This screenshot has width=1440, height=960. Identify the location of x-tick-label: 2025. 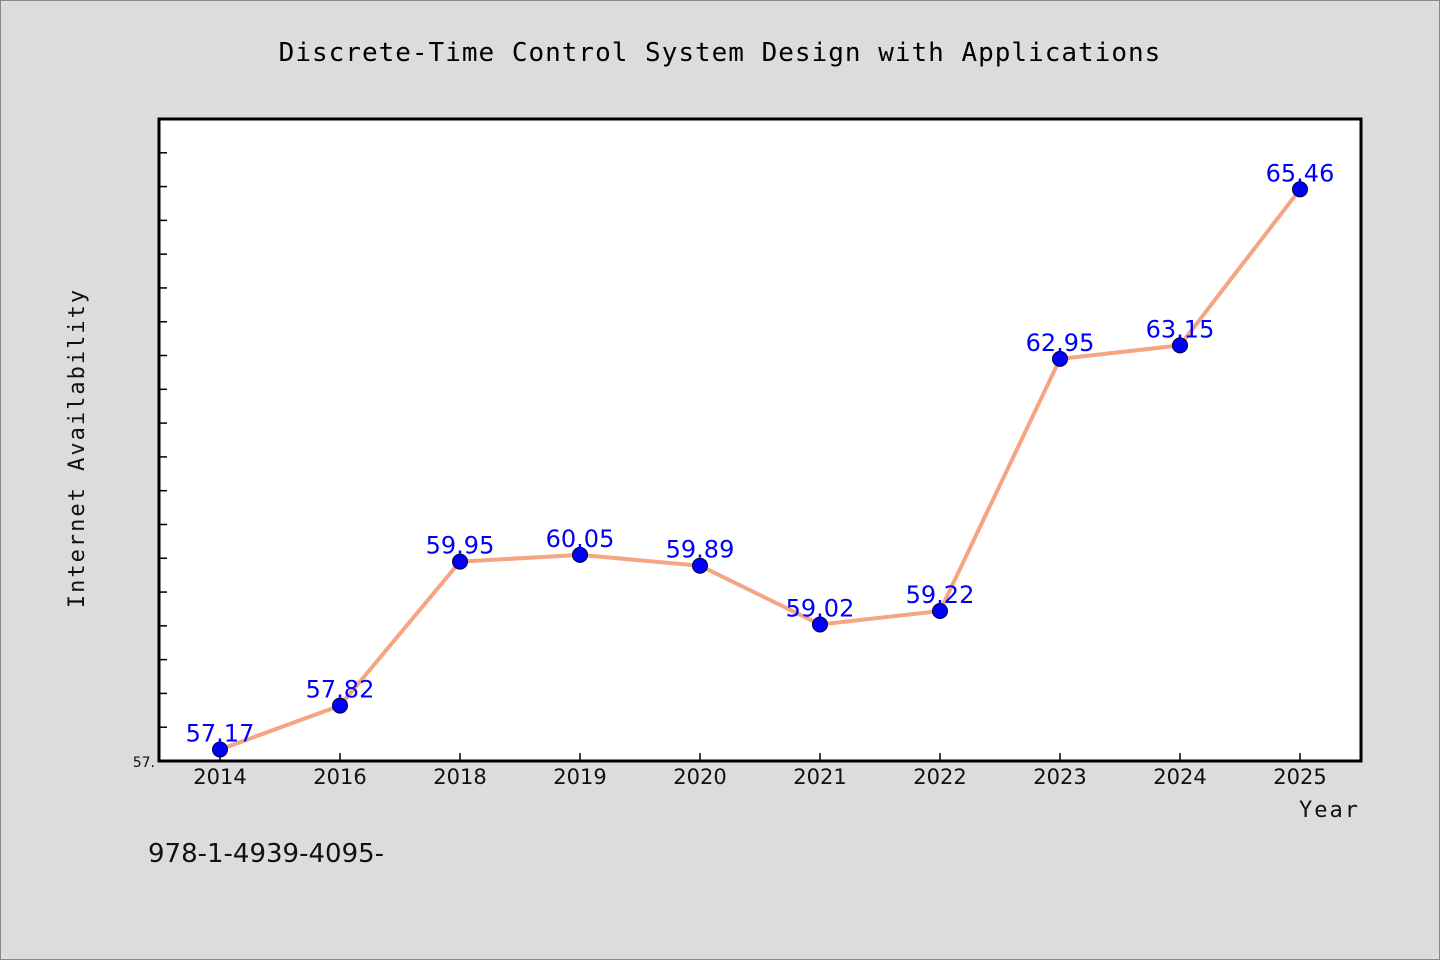
(1299, 777).